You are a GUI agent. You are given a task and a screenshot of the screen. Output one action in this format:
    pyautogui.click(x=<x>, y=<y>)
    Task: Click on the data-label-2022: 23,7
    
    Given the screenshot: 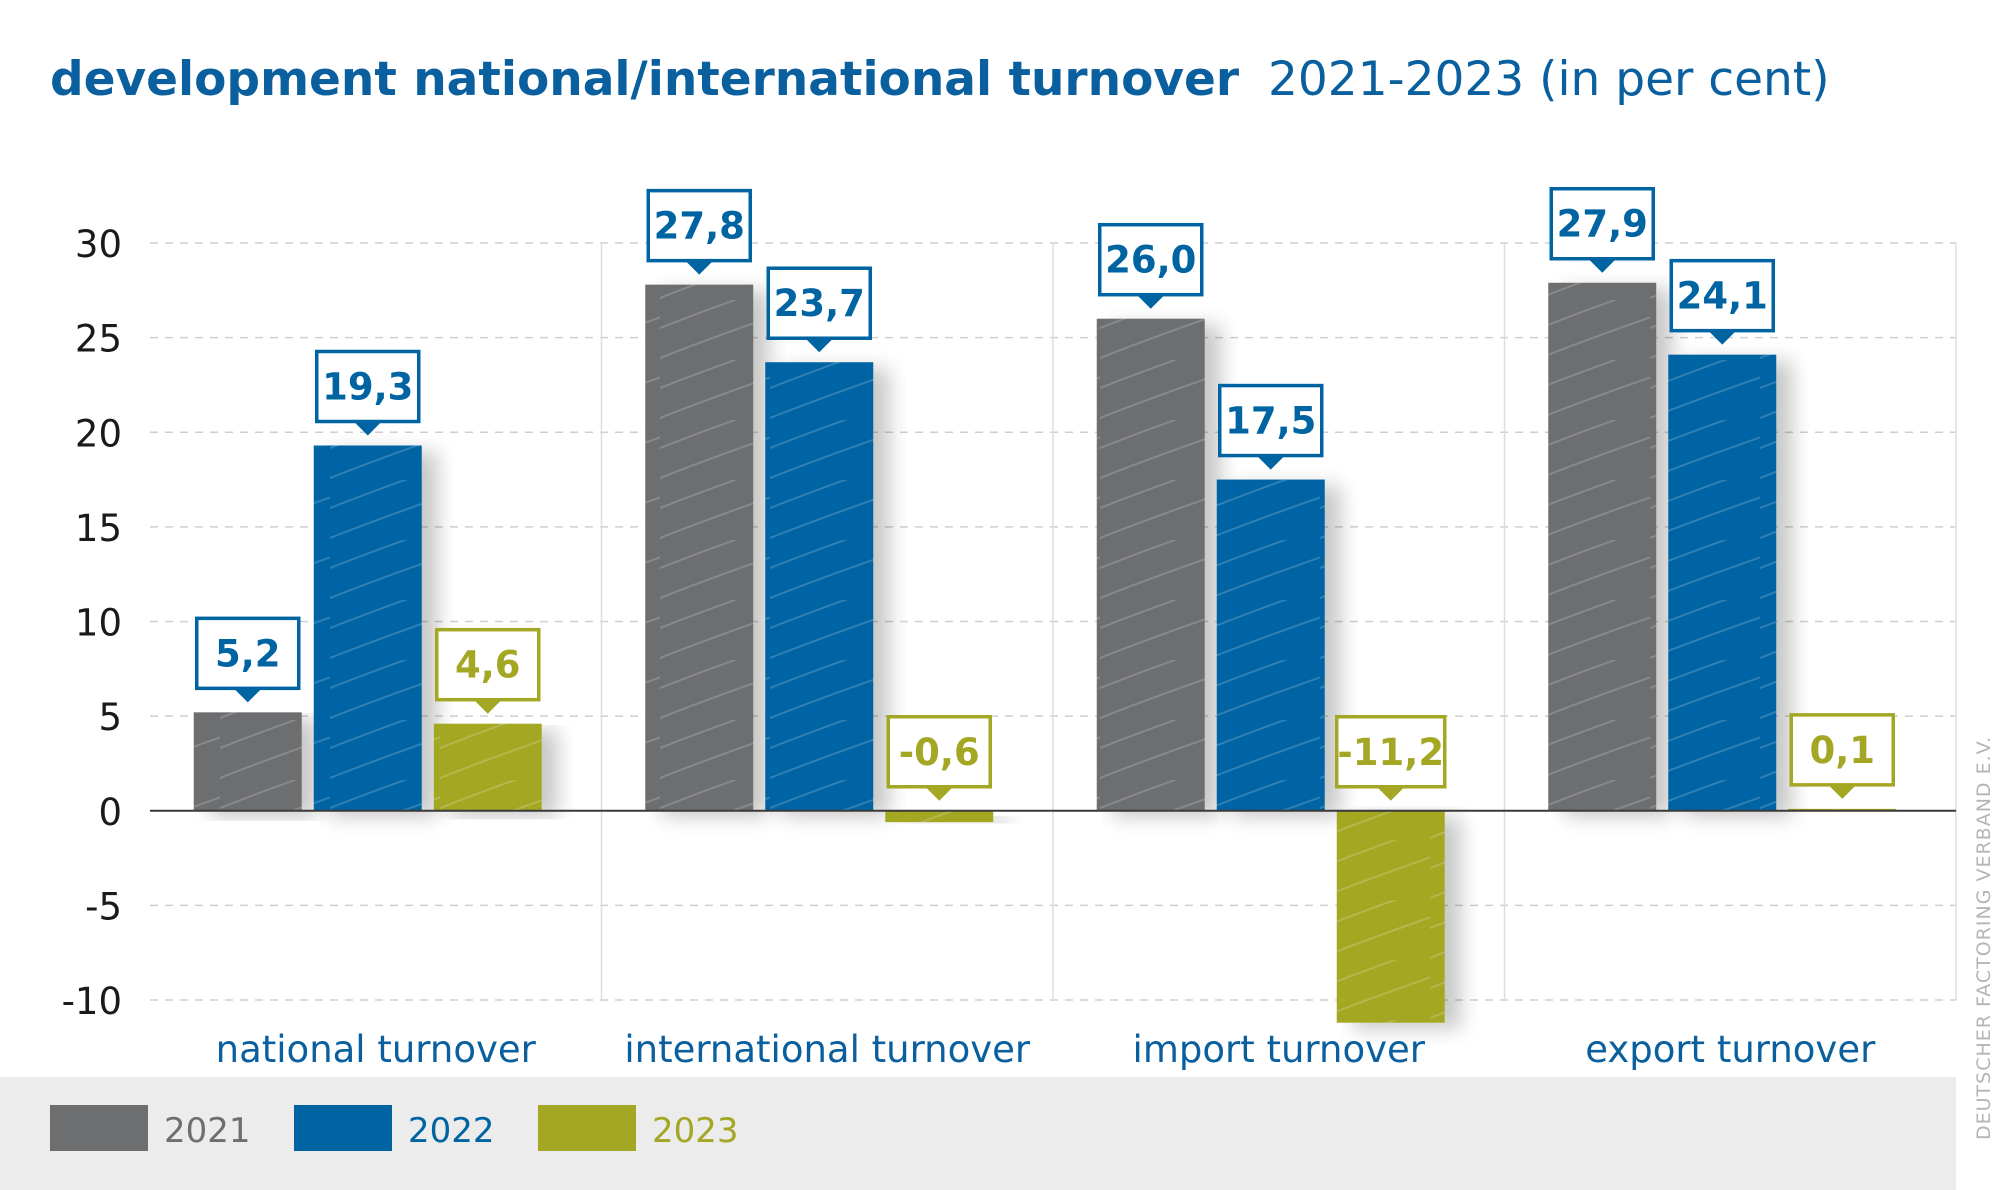 What is the action you would take?
    pyautogui.click(x=819, y=309)
    